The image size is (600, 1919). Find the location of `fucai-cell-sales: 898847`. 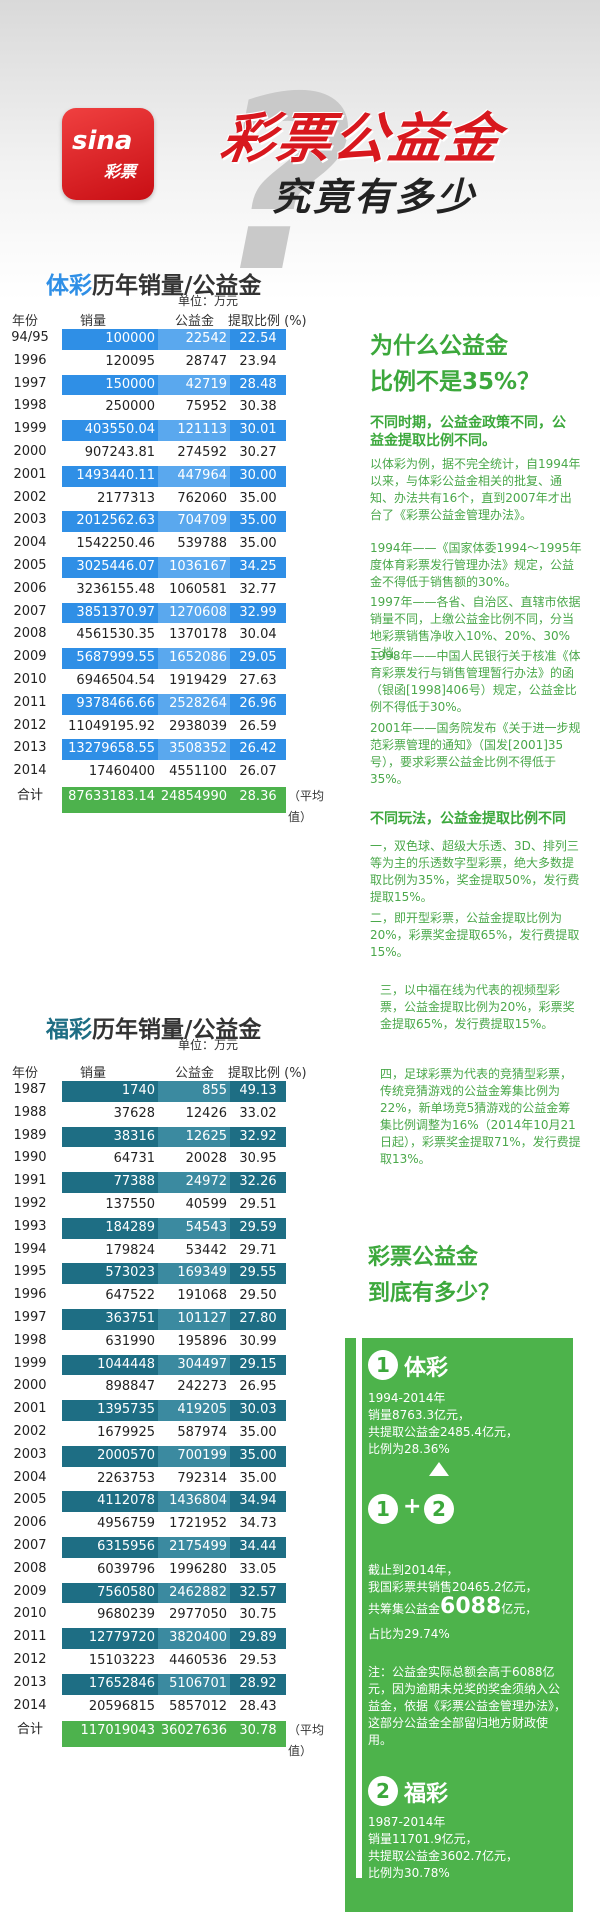

fucai-cell-sales: 898847 is located at coordinates (130, 1387).